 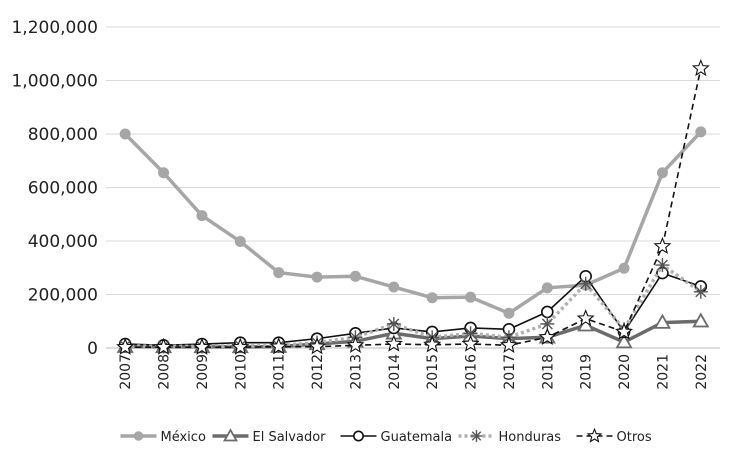 I want to click on legend-label: Honduras, so click(x=530, y=437).